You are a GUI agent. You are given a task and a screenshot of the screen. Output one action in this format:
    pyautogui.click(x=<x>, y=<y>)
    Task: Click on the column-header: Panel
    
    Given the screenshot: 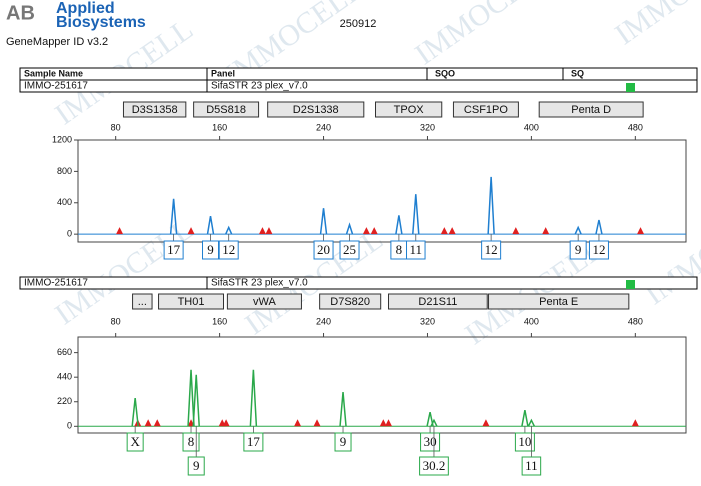 What is the action you would take?
    pyautogui.click(x=223, y=73)
    